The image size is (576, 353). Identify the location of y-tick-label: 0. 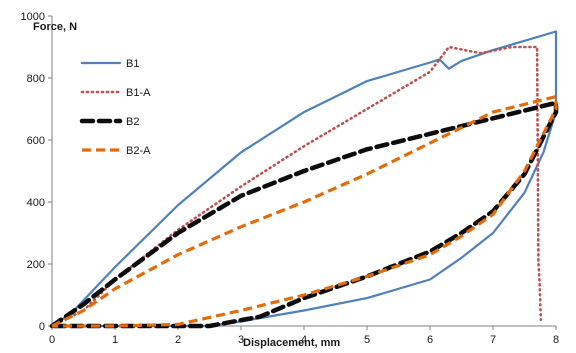
(42, 327).